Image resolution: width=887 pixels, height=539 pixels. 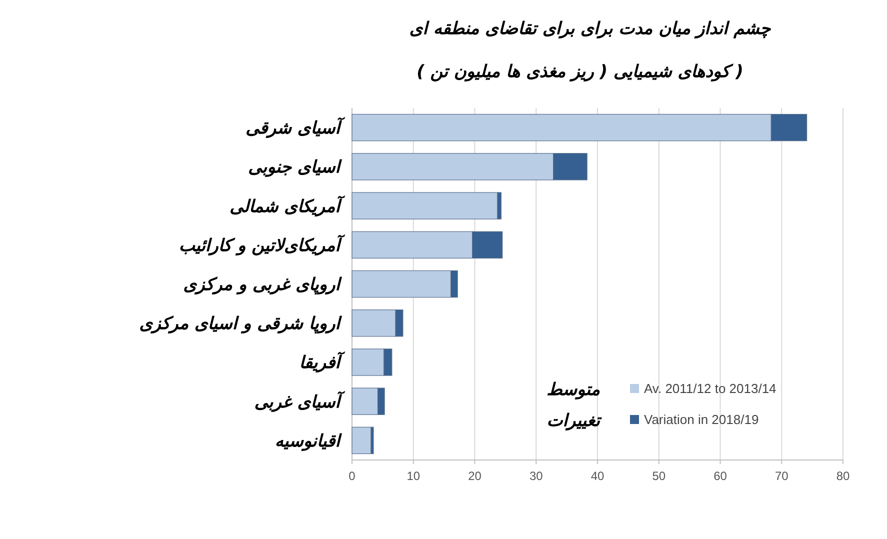 I want to click on annotation: متوسط, so click(x=573, y=390).